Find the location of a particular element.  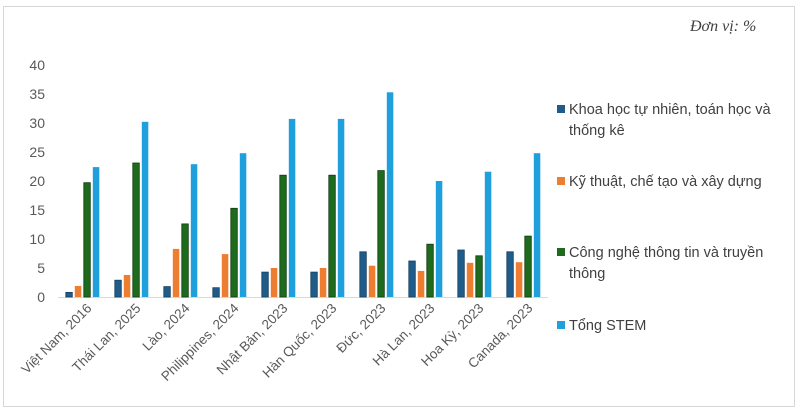

legend-label: Kỹ thuật, chế tạo và xây dựng is located at coordinates (665, 182).